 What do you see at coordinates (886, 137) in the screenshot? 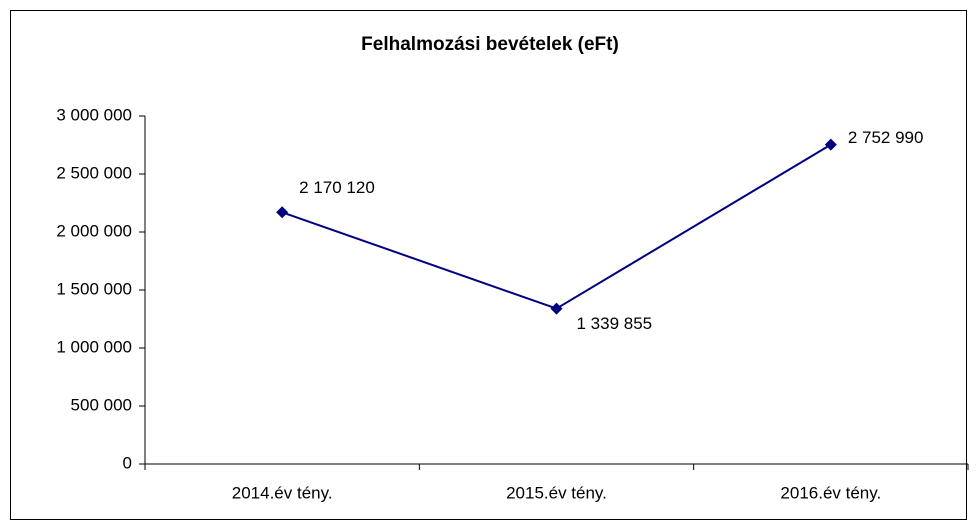
I see `data-label: 2 752 990` at bounding box center [886, 137].